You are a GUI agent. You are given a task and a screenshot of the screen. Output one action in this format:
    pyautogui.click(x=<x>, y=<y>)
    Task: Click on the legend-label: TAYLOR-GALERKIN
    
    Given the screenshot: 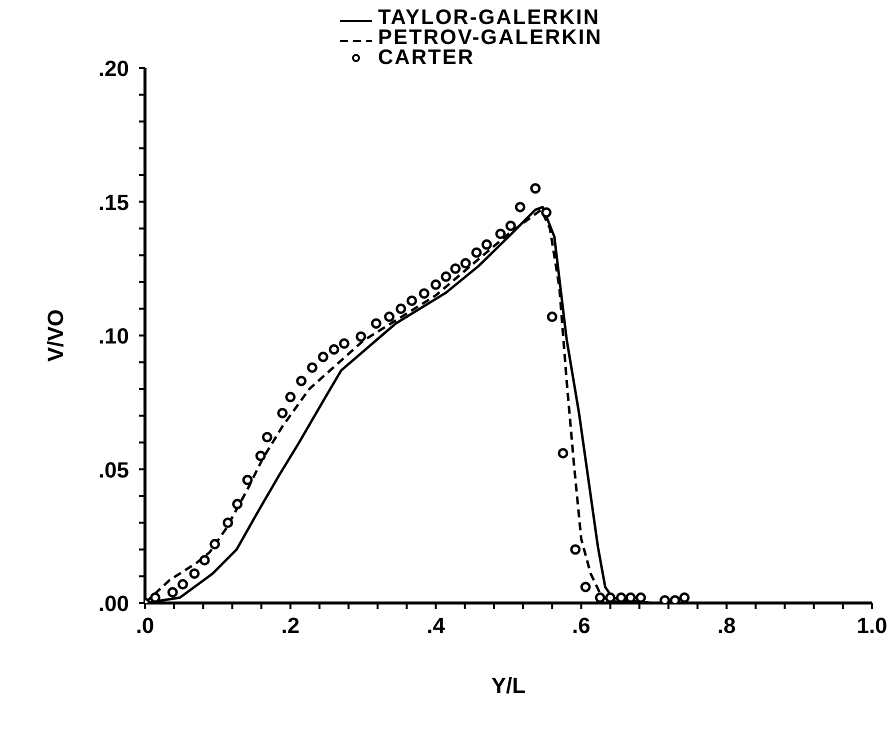 What is the action you would take?
    pyautogui.click(x=489, y=17)
    